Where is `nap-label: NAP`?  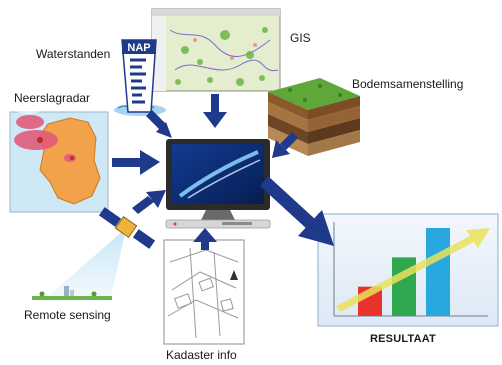 nap-label: NAP is located at coordinates (138, 48).